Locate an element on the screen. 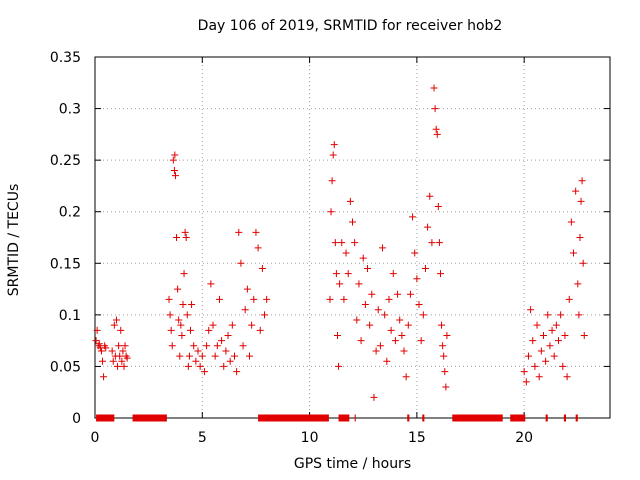 This screenshot has height=480, width=640. x-tick-label-3: 15 is located at coordinates (417, 438).